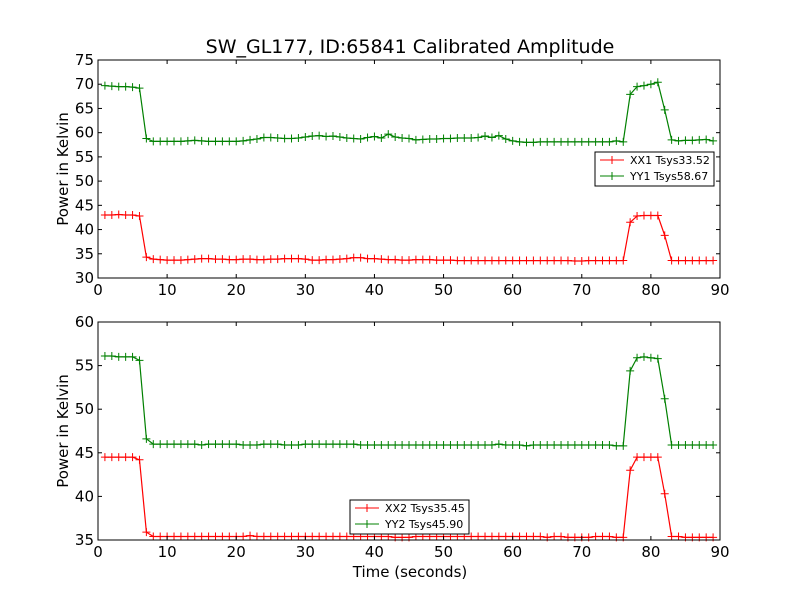 Image resolution: width=800 pixels, height=600 pixels. Describe the element at coordinates (167, 290) in the screenshot. I see `x-tick-label: 10` at that location.